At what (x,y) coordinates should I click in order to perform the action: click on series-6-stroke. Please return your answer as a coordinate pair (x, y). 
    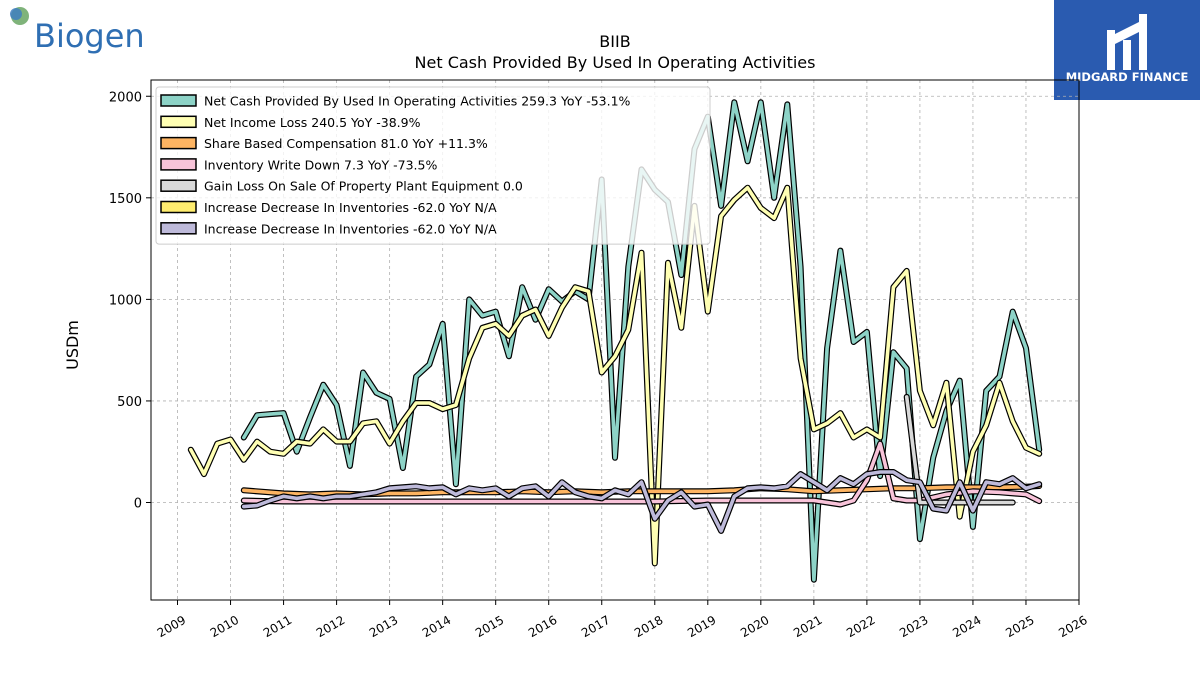
    Looking at the image, I should click on (641, 501).